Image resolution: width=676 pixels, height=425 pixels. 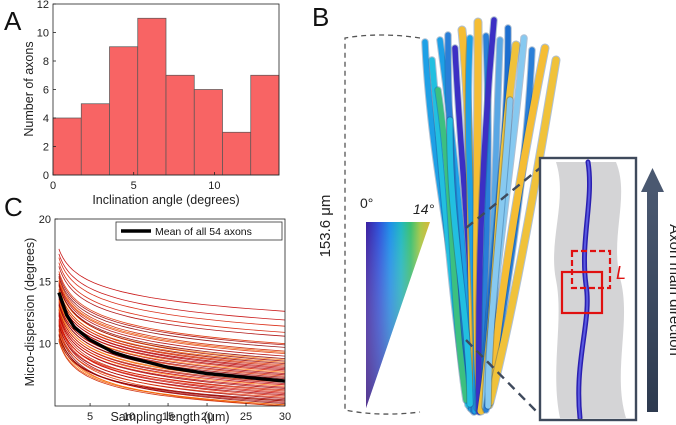 What do you see at coordinates (503, 198) in the screenshot?
I see `zoom-connector-top` at bounding box center [503, 198].